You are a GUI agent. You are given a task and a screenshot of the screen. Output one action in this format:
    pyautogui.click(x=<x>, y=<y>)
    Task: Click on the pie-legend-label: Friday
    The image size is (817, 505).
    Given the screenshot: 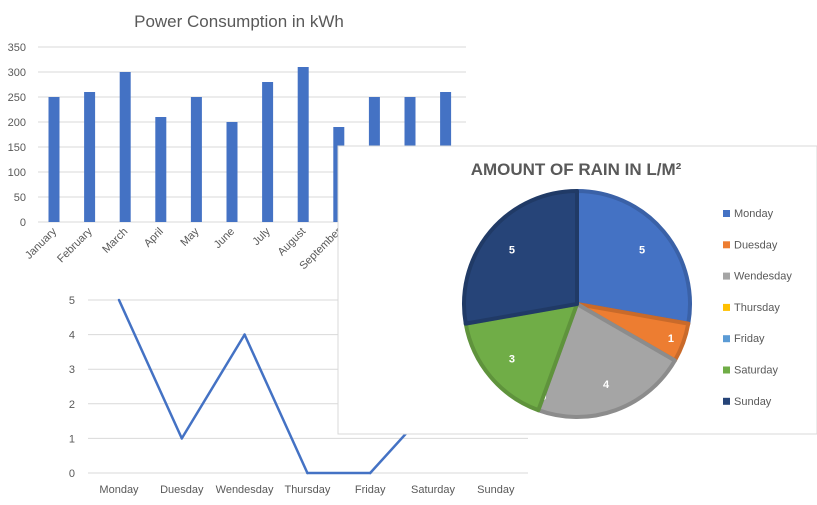 What is the action you would take?
    pyautogui.click(x=749, y=339)
    